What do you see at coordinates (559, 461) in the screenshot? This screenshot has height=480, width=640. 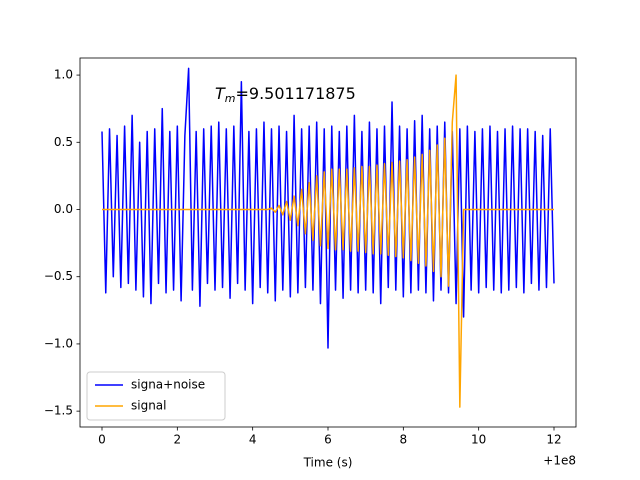 I see `x-offset-label: +1e8` at bounding box center [559, 461].